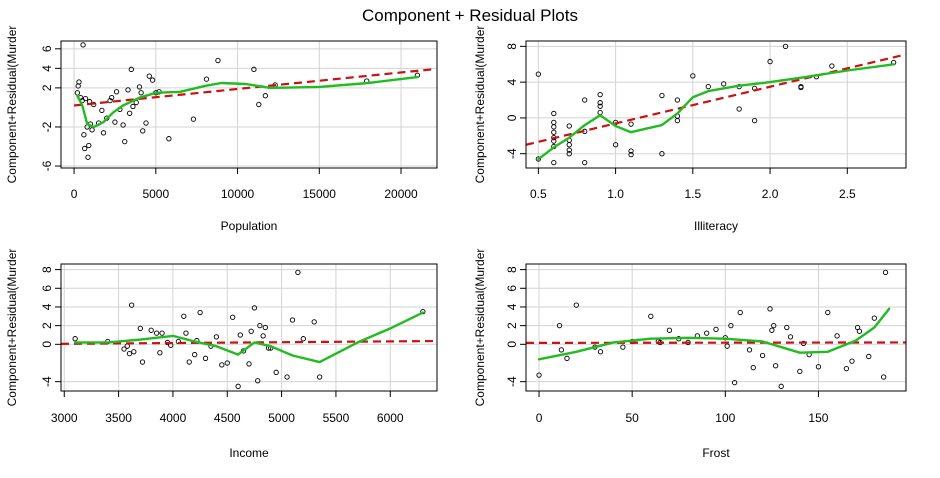 Image resolution: width=940 pixels, height=478 pixels. I want to click on y-tick-label-2: -2, so click(47, 126).